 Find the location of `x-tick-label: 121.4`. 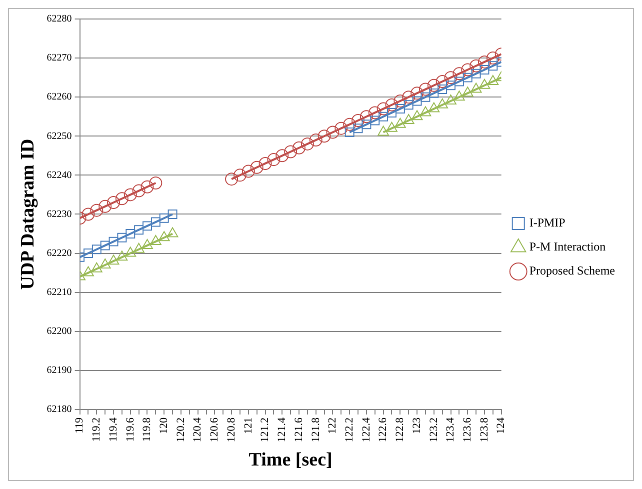

x-tick-label: 121.4 is located at coordinates (282, 429).